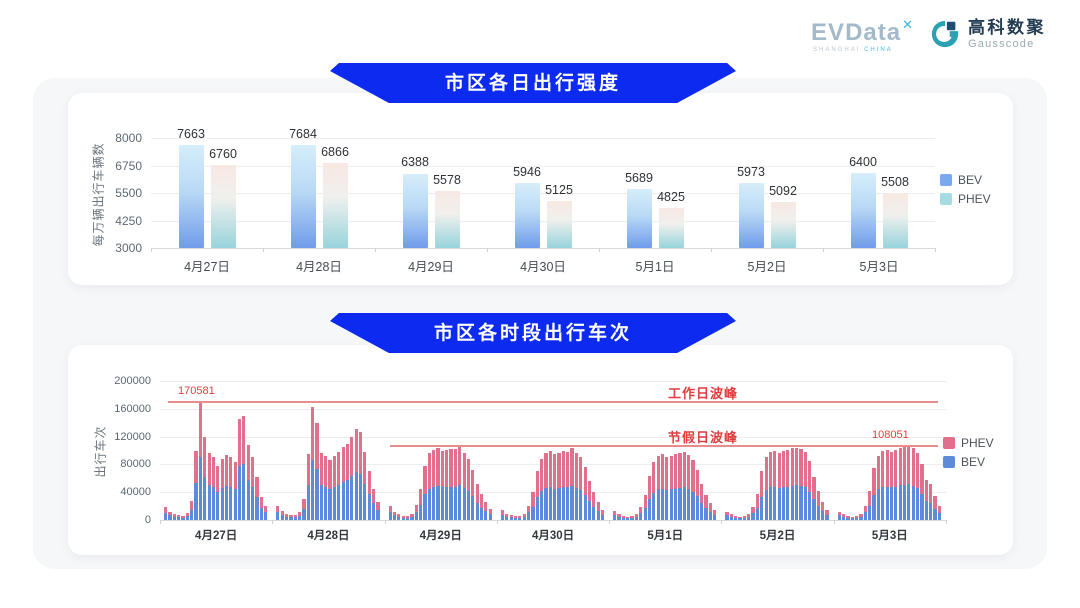  Describe the element at coordinates (895, 181) in the screenshot. I see `bar-value-label: 5508` at that location.